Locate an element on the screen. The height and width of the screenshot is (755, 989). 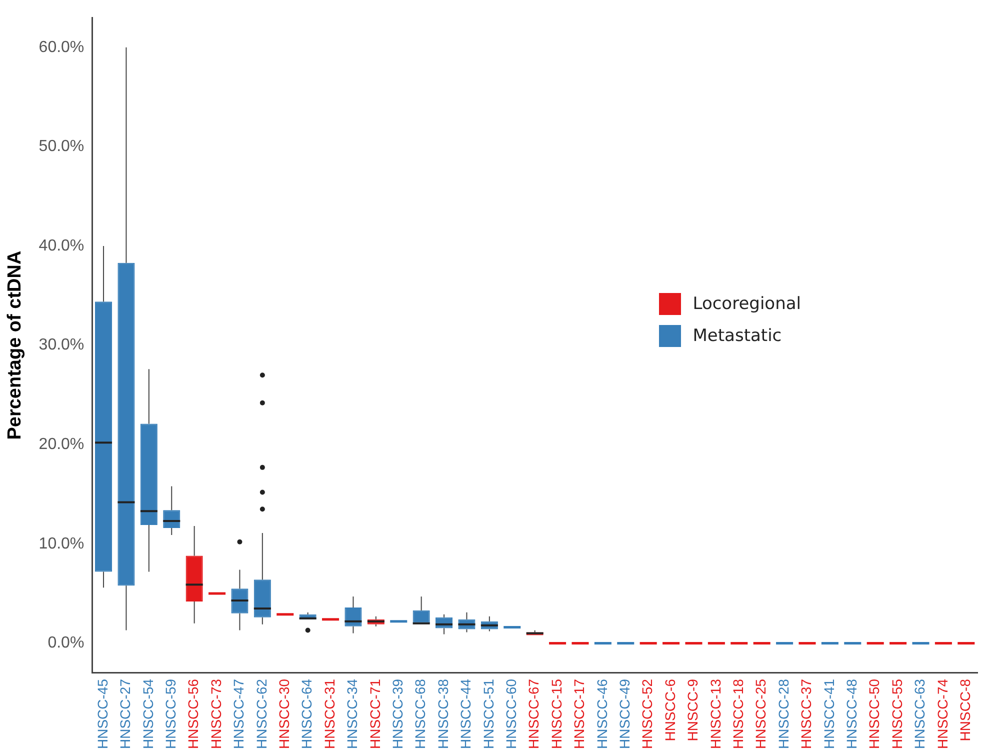
x-tick-label: HNSCC-27 is located at coordinates (125, 713).